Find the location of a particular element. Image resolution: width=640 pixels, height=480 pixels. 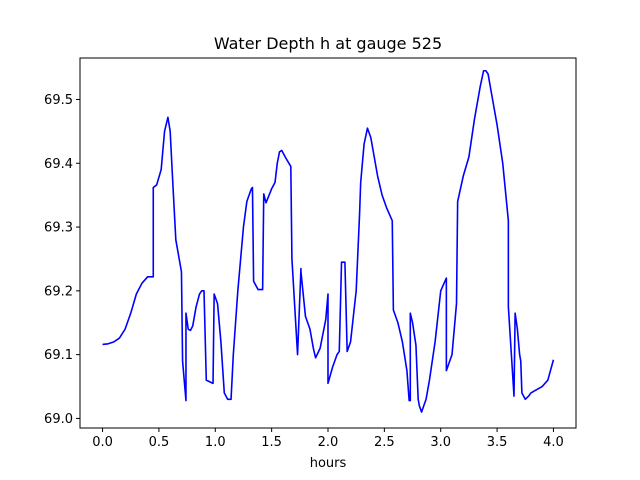

y-axis: 69.0 69.1 69.2 69.3 69.4 69.5 is located at coordinates (62, 260).